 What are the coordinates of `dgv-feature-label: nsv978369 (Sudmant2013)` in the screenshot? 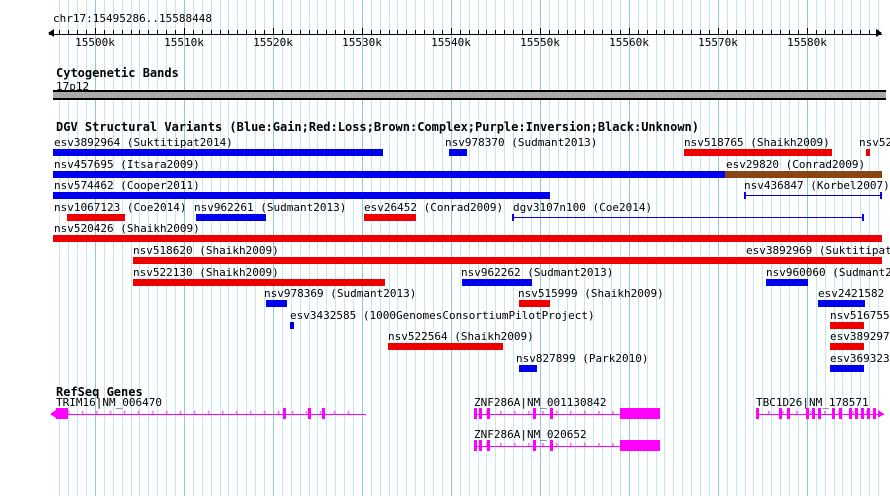 It's located at (340, 294).